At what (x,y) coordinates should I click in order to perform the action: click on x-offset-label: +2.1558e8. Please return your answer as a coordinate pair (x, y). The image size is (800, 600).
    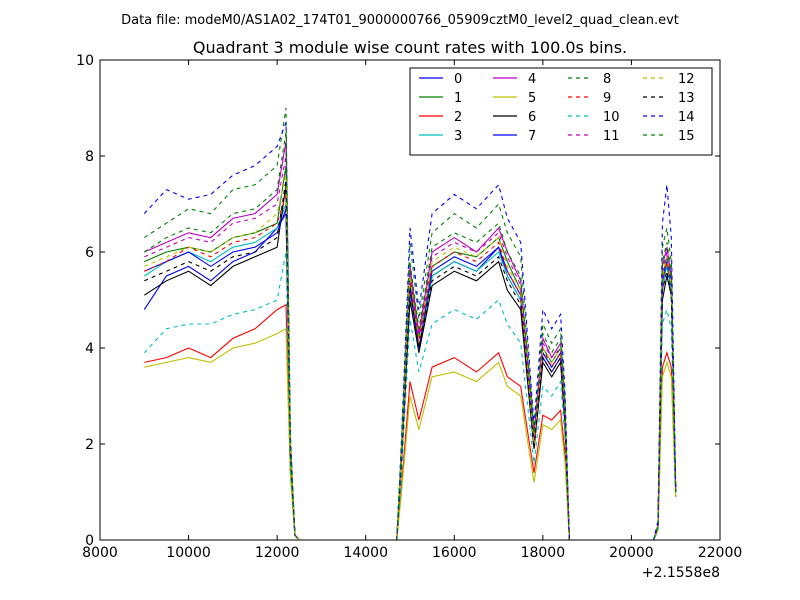
    Looking at the image, I should click on (681, 573).